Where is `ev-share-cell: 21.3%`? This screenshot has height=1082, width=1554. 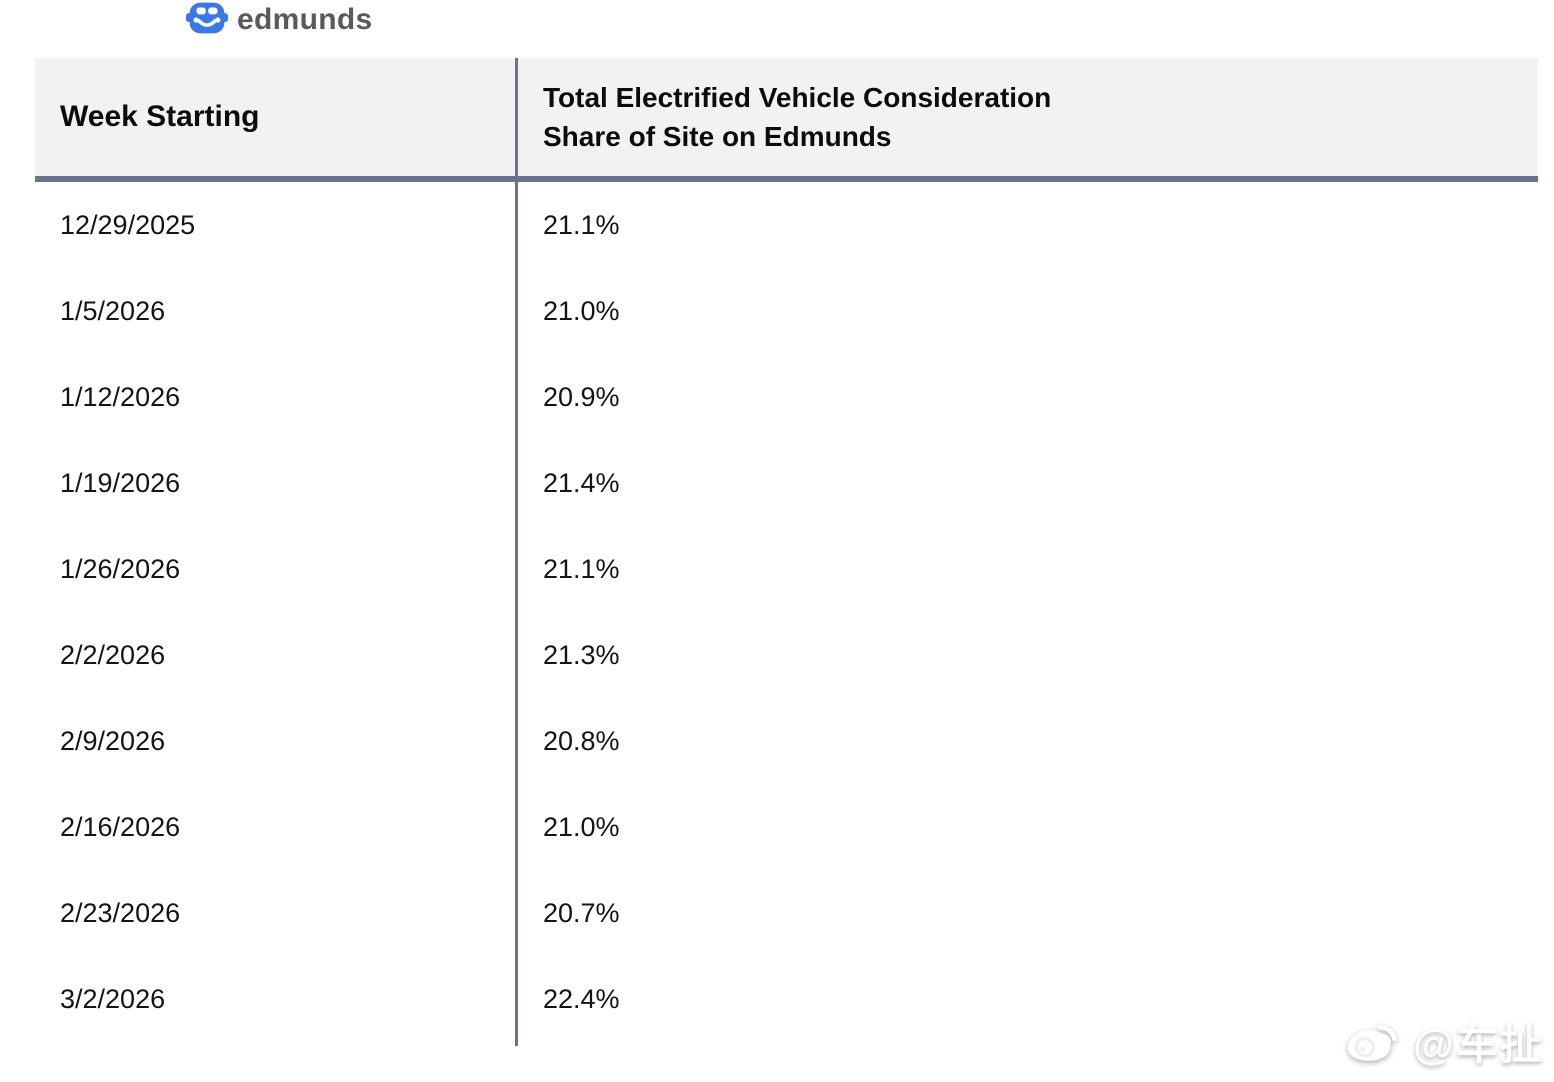 ev-share-cell: 21.3% is located at coordinates (581, 654).